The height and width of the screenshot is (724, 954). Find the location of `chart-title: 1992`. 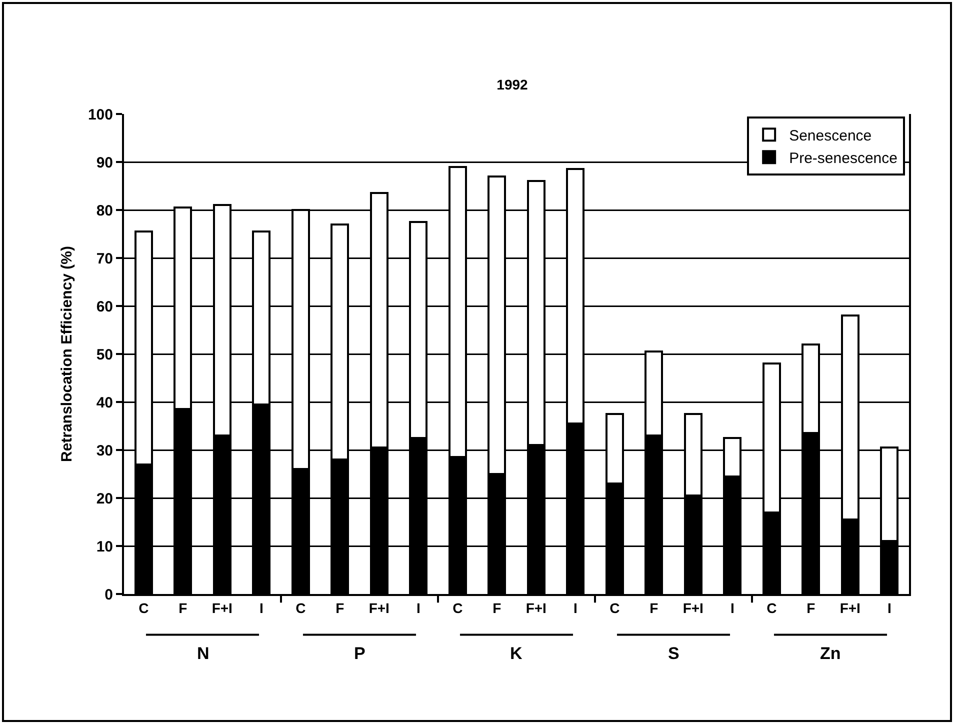

chart-title: 1992 is located at coordinates (512, 84).